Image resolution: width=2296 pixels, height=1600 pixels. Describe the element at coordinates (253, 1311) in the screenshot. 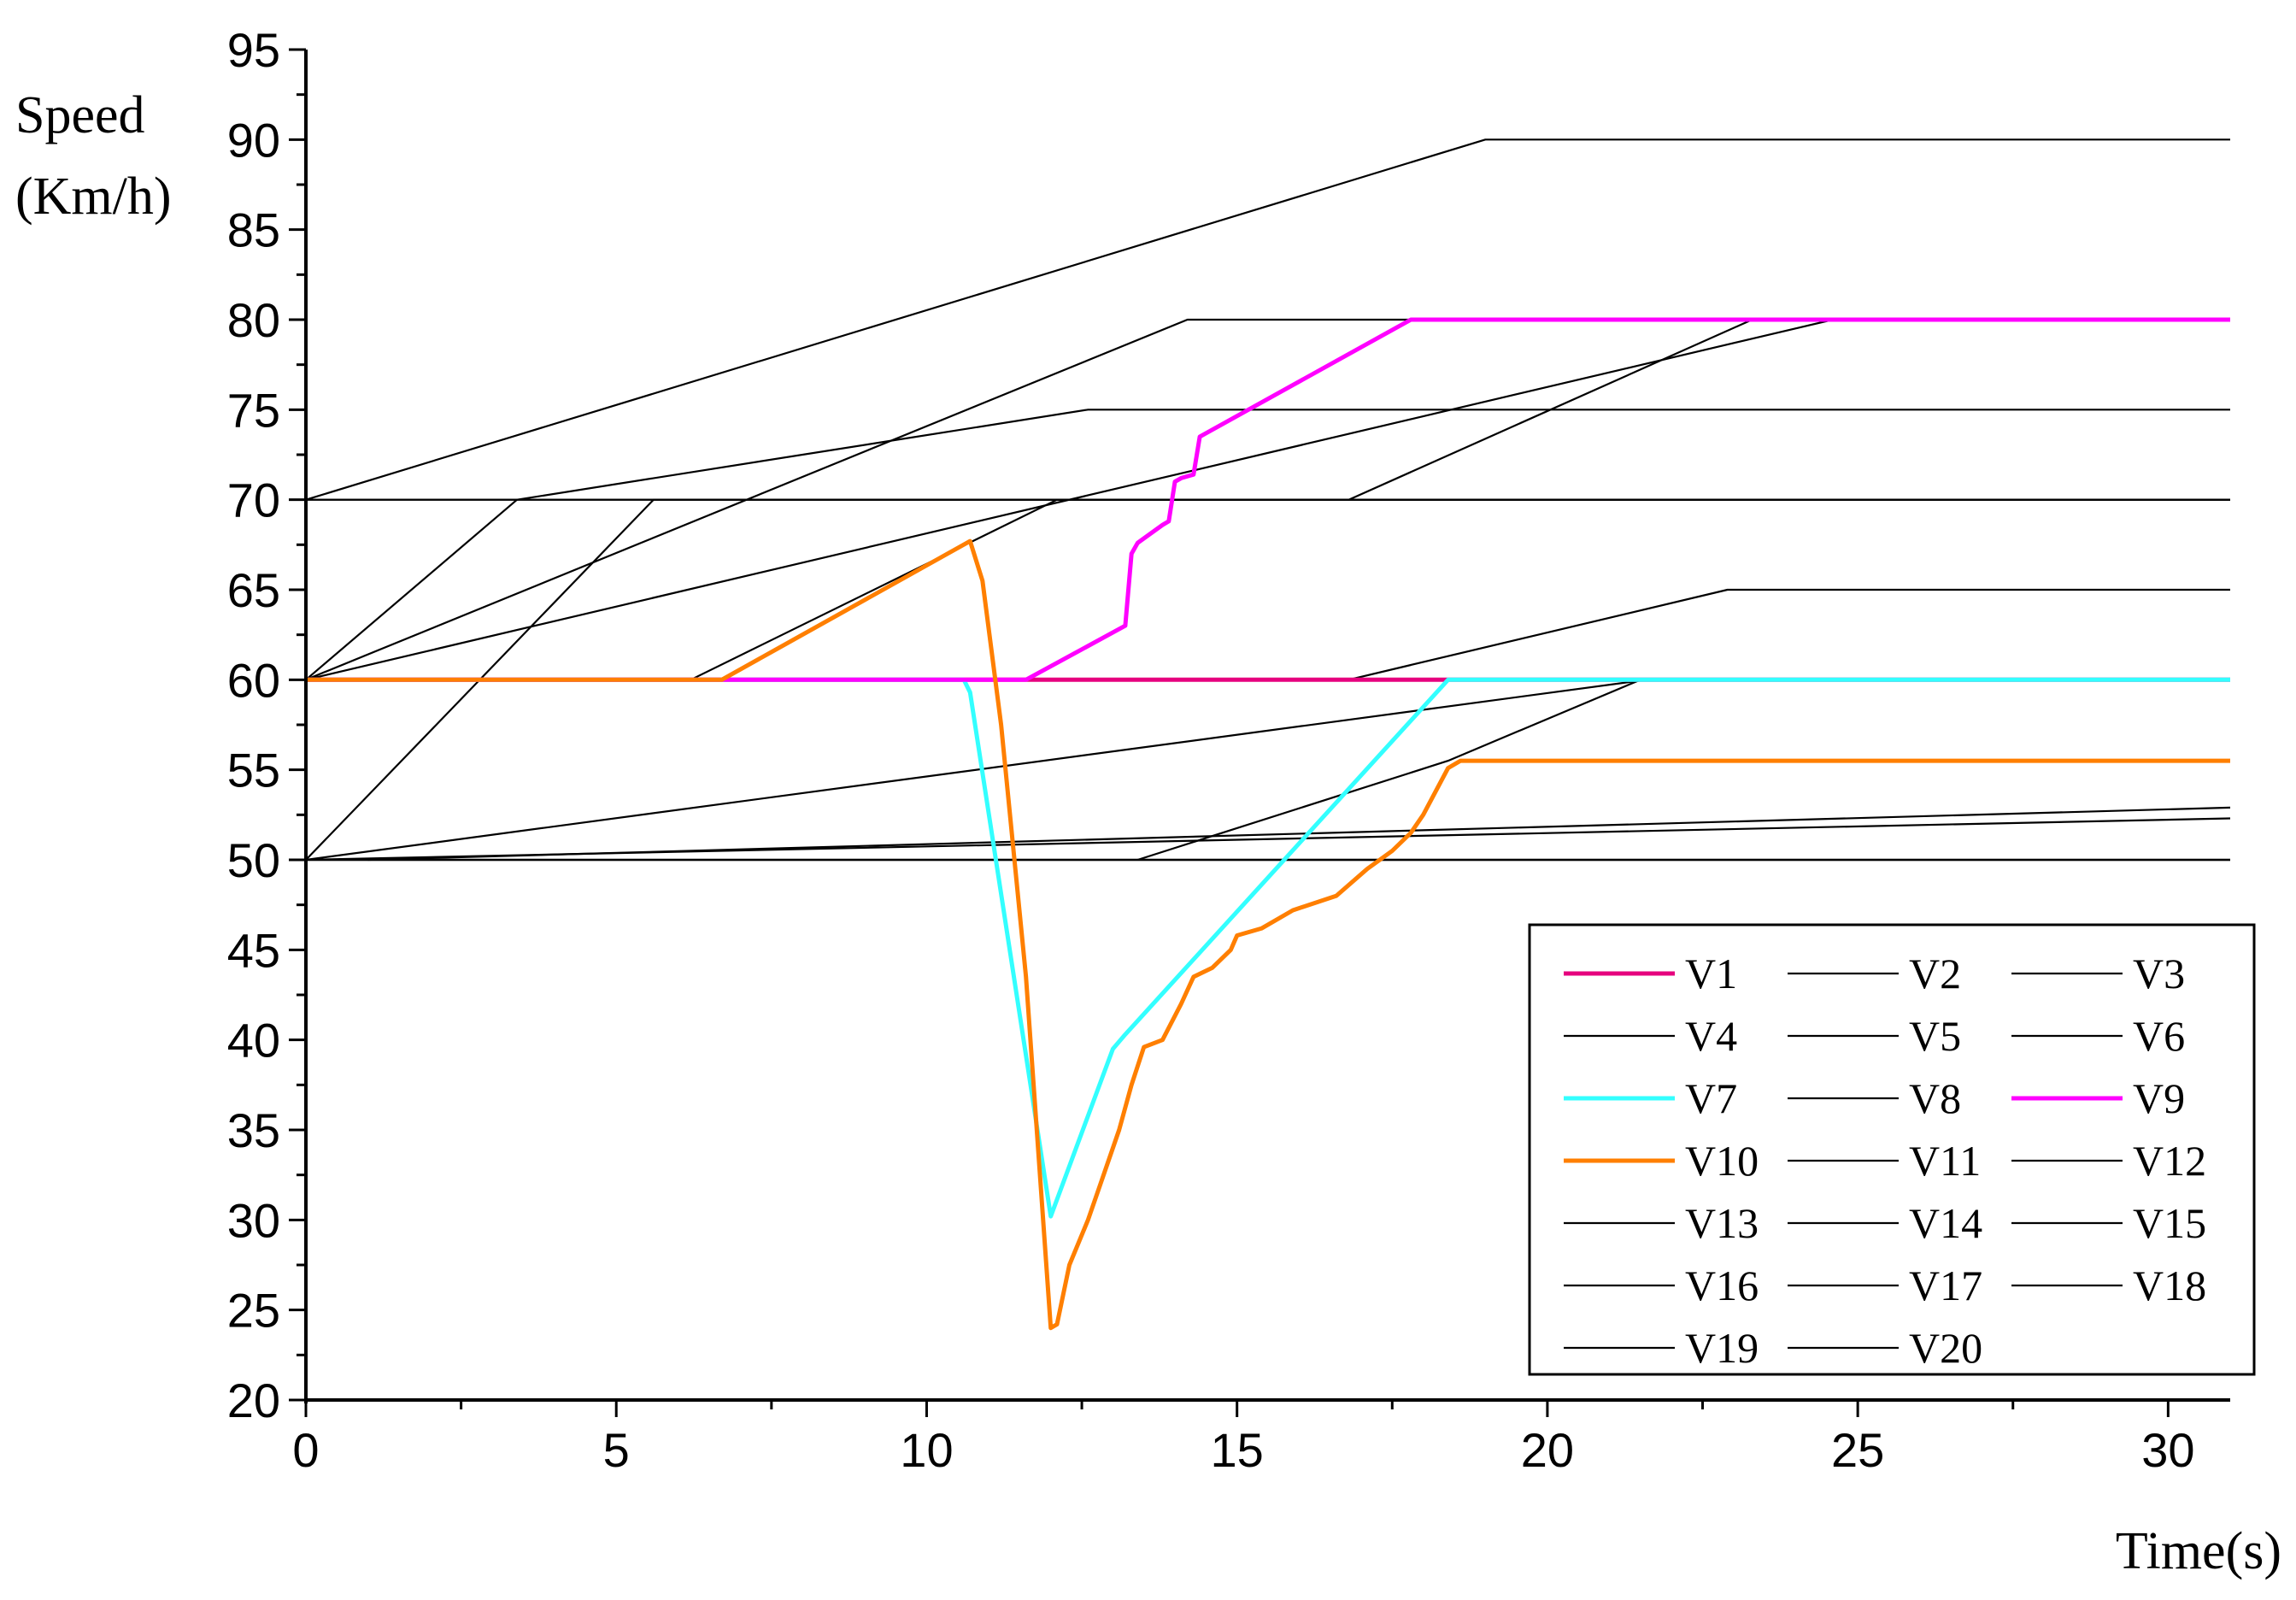

I see `y-tick-label: 25` at that location.